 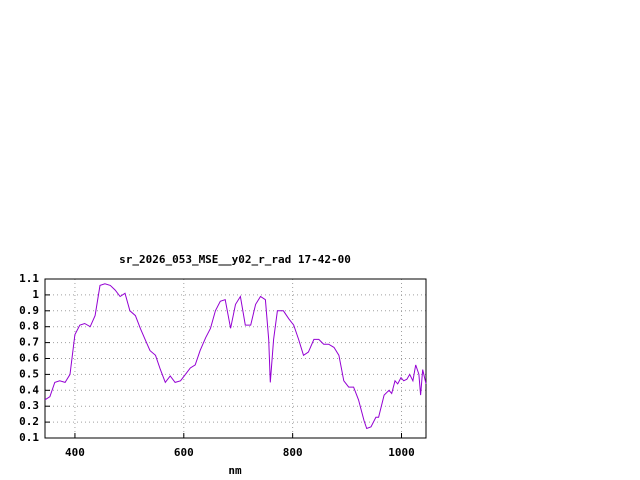 I want to click on y-tick-label: 0.7, so click(x=29, y=342).